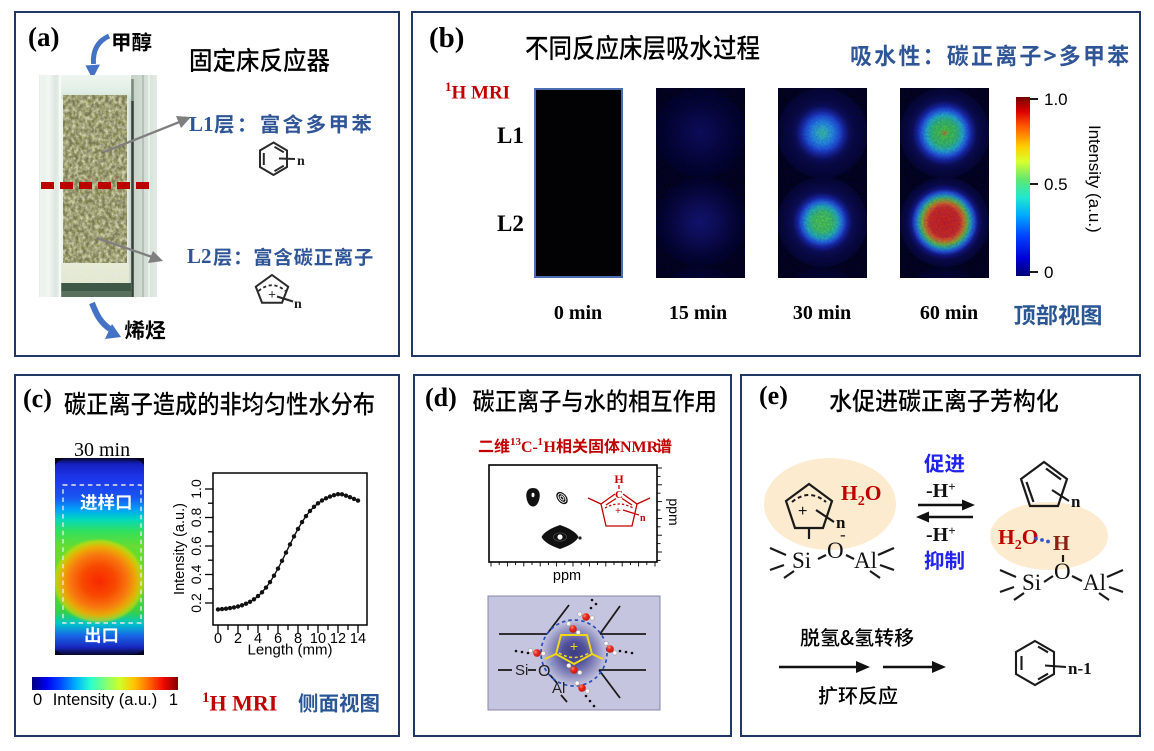 The height and width of the screenshot is (751, 1154). Describe the element at coordinates (298, 639) in the screenshot. I see `svg-text: 8` at that location.